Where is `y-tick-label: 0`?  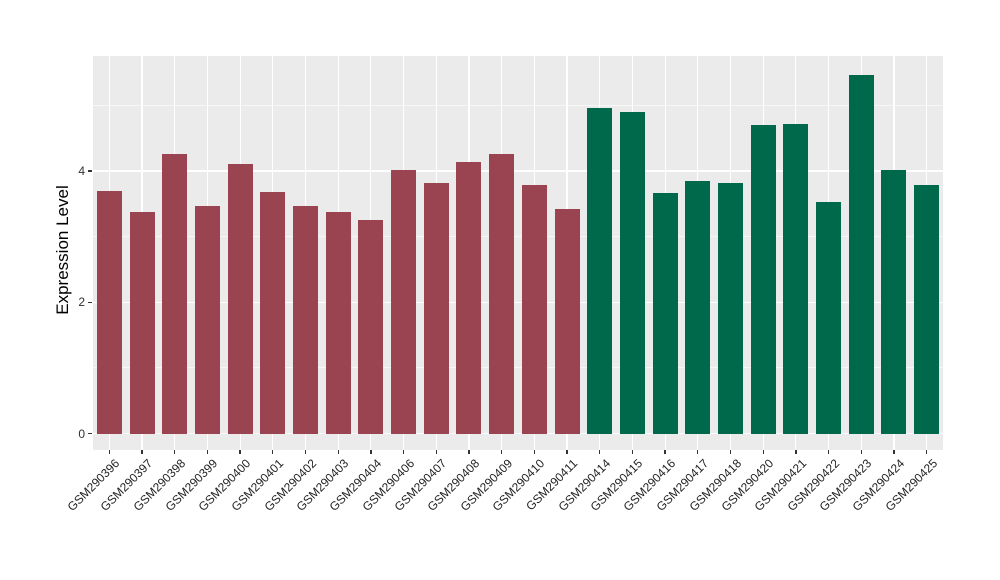 y-tick-label: 0 is located at coordinates (81, 433).